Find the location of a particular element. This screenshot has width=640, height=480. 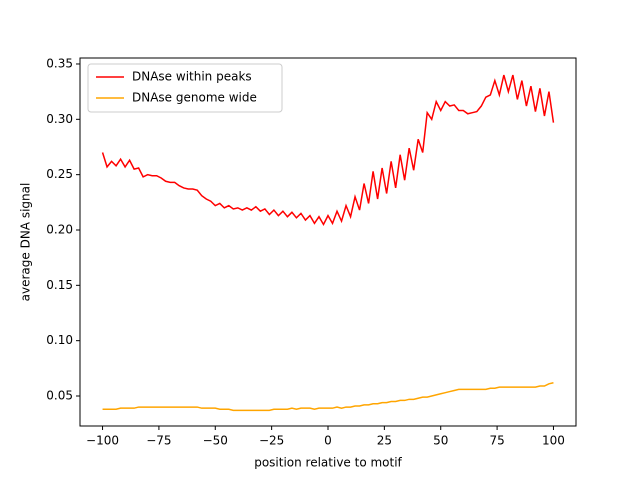

x-tick-label: −75 is located at coordinates (158, 441).